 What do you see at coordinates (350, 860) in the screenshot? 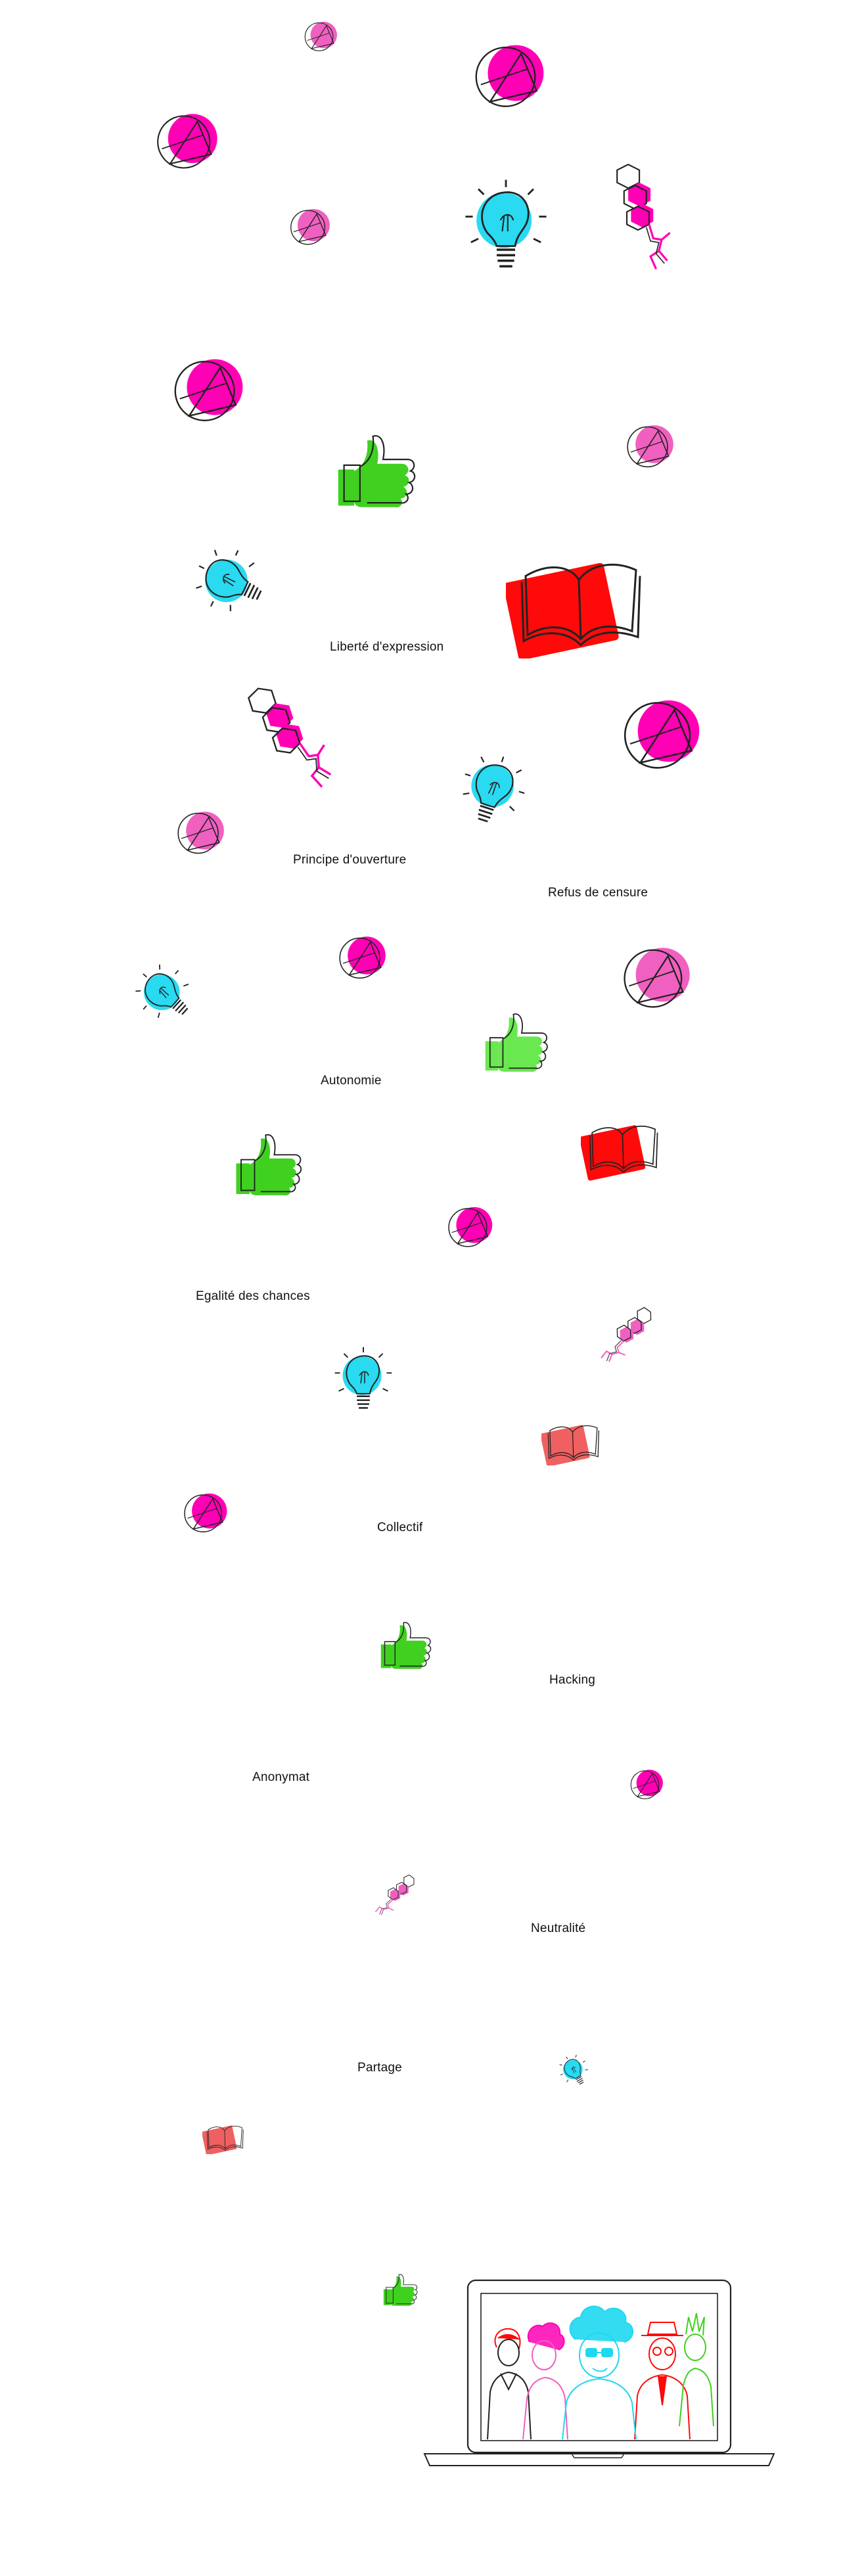
I see `label-principe-ouverture: Principe d'ouverture` at bounding box center [350, 860].